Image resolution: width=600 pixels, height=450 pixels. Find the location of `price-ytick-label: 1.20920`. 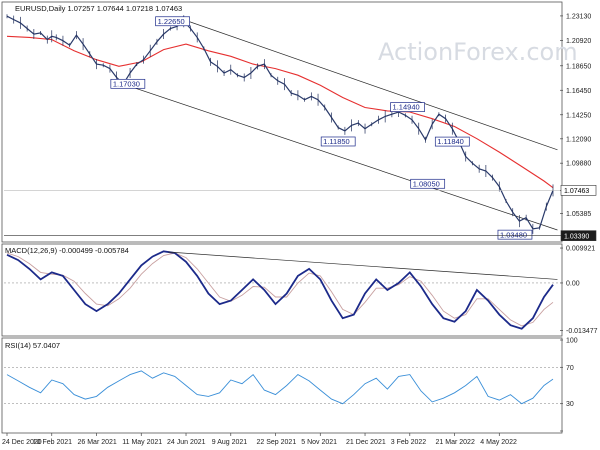

price-ytick-label: 1.20920 is located at coordinates (578, 41).